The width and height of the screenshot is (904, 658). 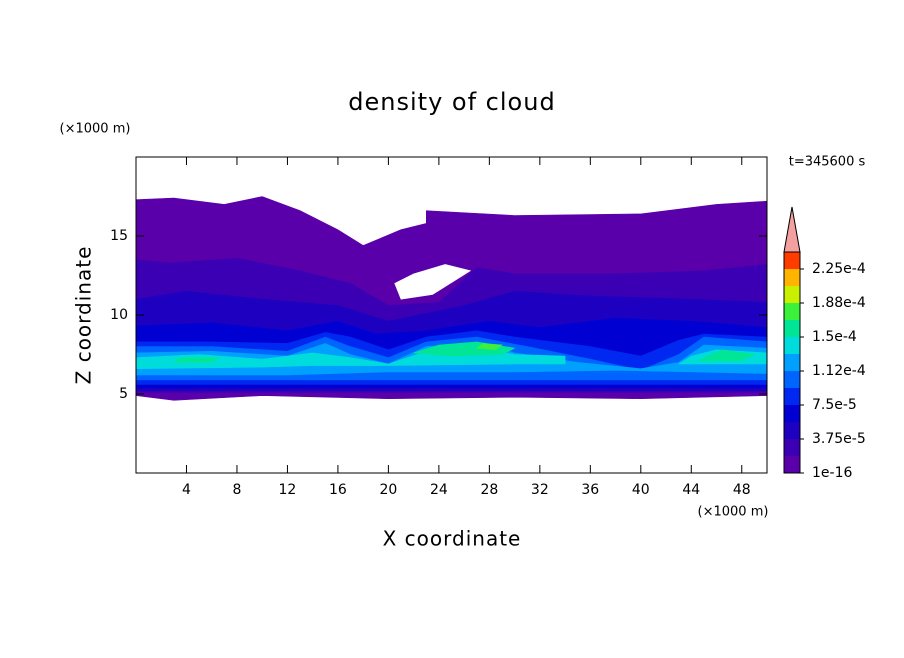 What do you see at coordinates (119, 315) in the screenshot?
I see `y-tick-label: 10` at bounding box center [119, 315].